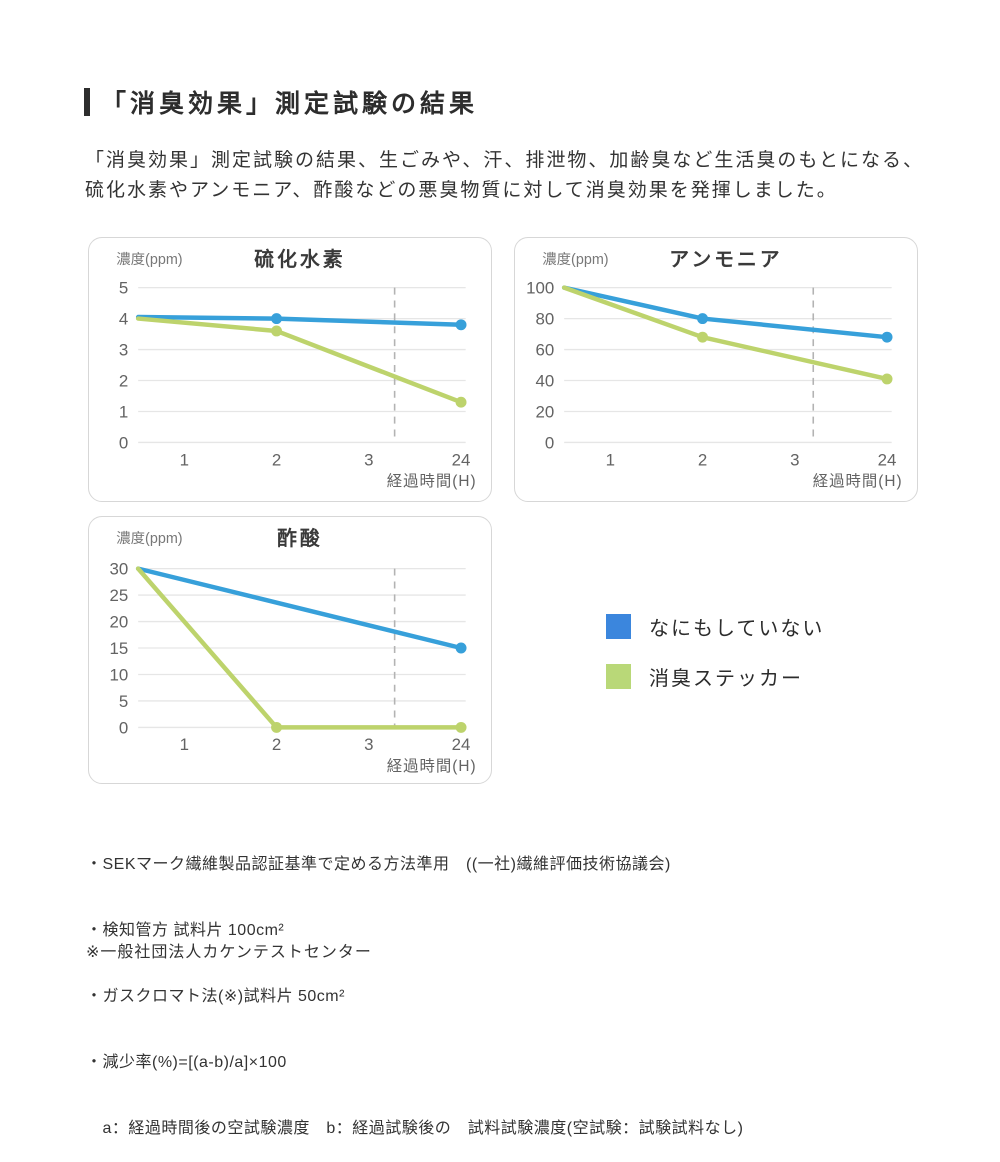  What do you see at coordinates (540, 288) in the screenshot?
I see `svg-text: 100` at bounding box center [540, 288].